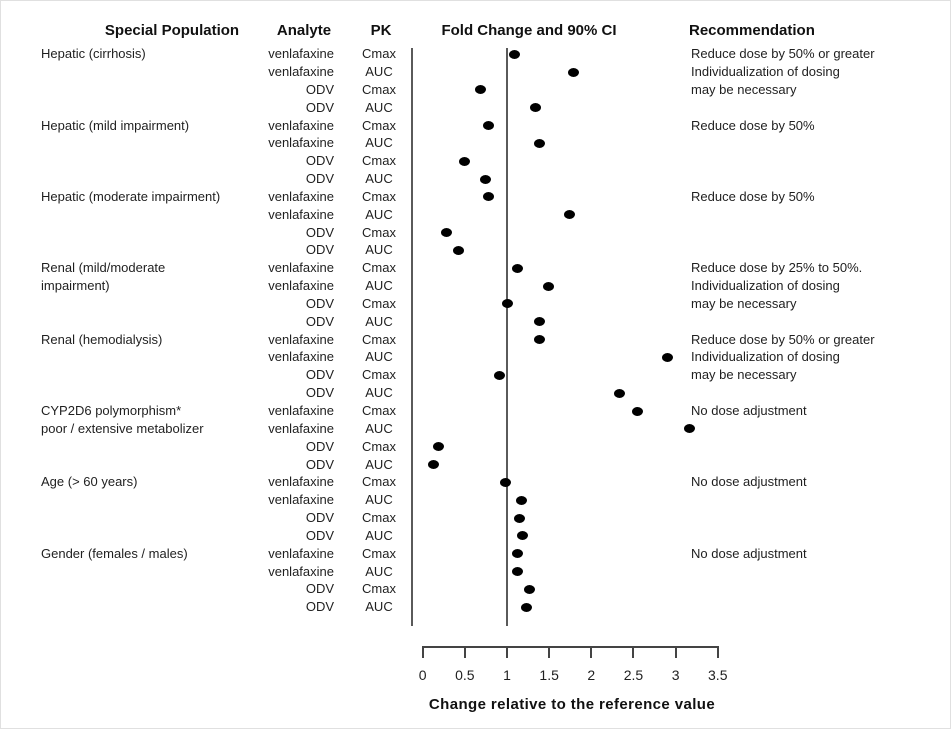 The width and height of the screenshot is (951, 729). I want to click on x-axis-tick-label: 2, so click(591, 675).